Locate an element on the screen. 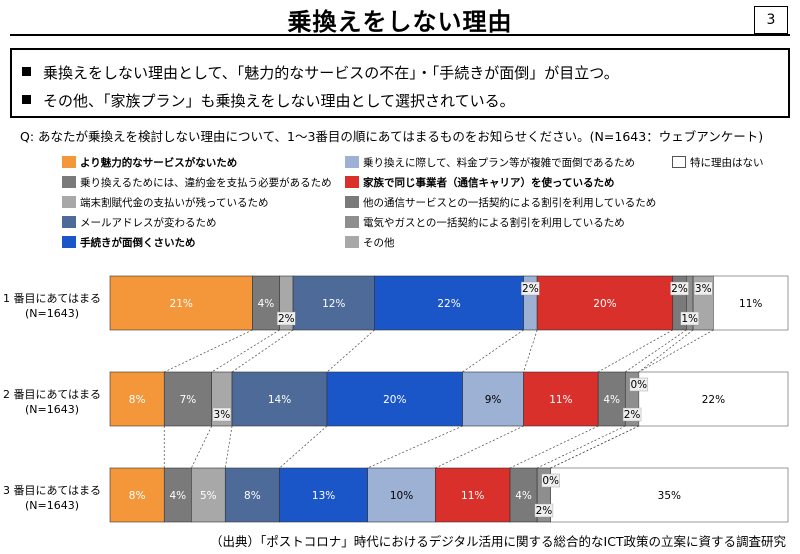 Image resolution: width=800 pixels, height=554 pixels. legend-item-7: 家族で同じ事業者（通信キャリア）を使っているため is located at coordinates (479, 183).